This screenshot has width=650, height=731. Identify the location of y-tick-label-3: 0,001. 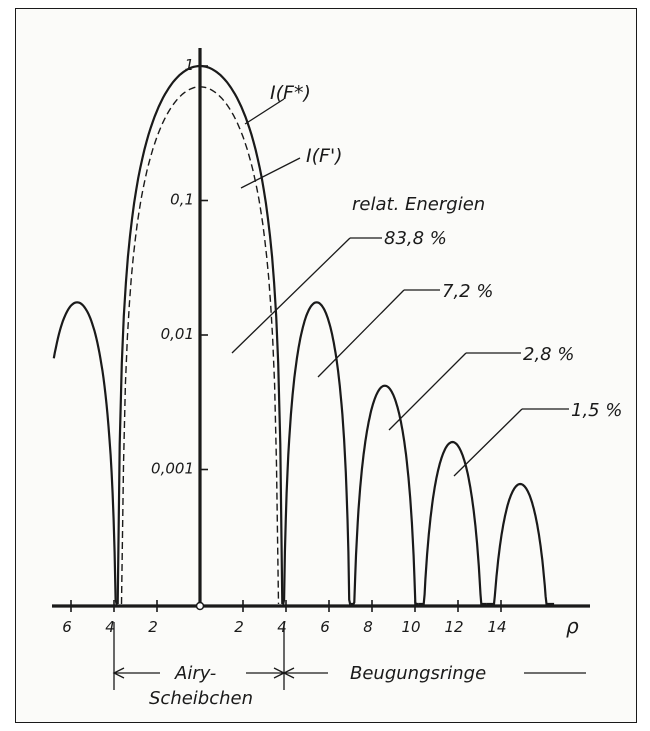
(172, 469).